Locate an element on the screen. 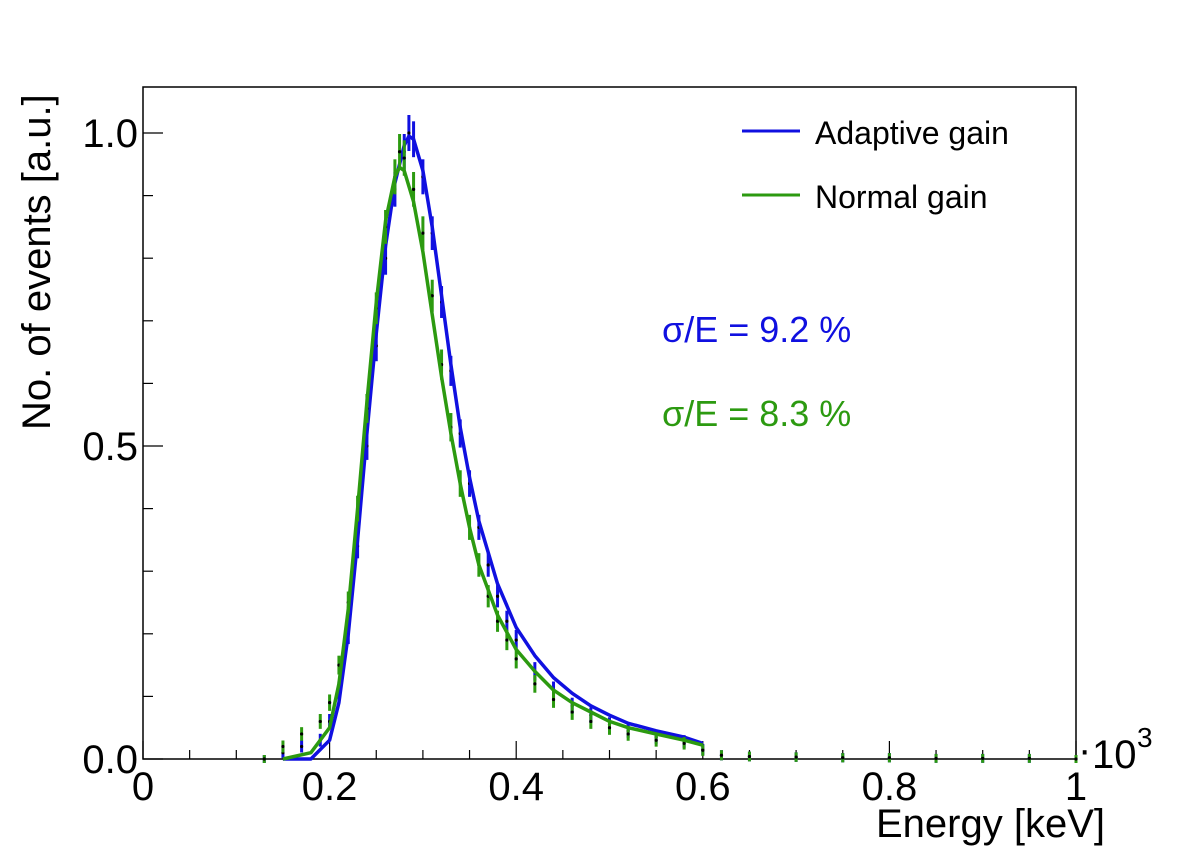  y-tick-label: 1.0 is located at coordinates (110, 134).